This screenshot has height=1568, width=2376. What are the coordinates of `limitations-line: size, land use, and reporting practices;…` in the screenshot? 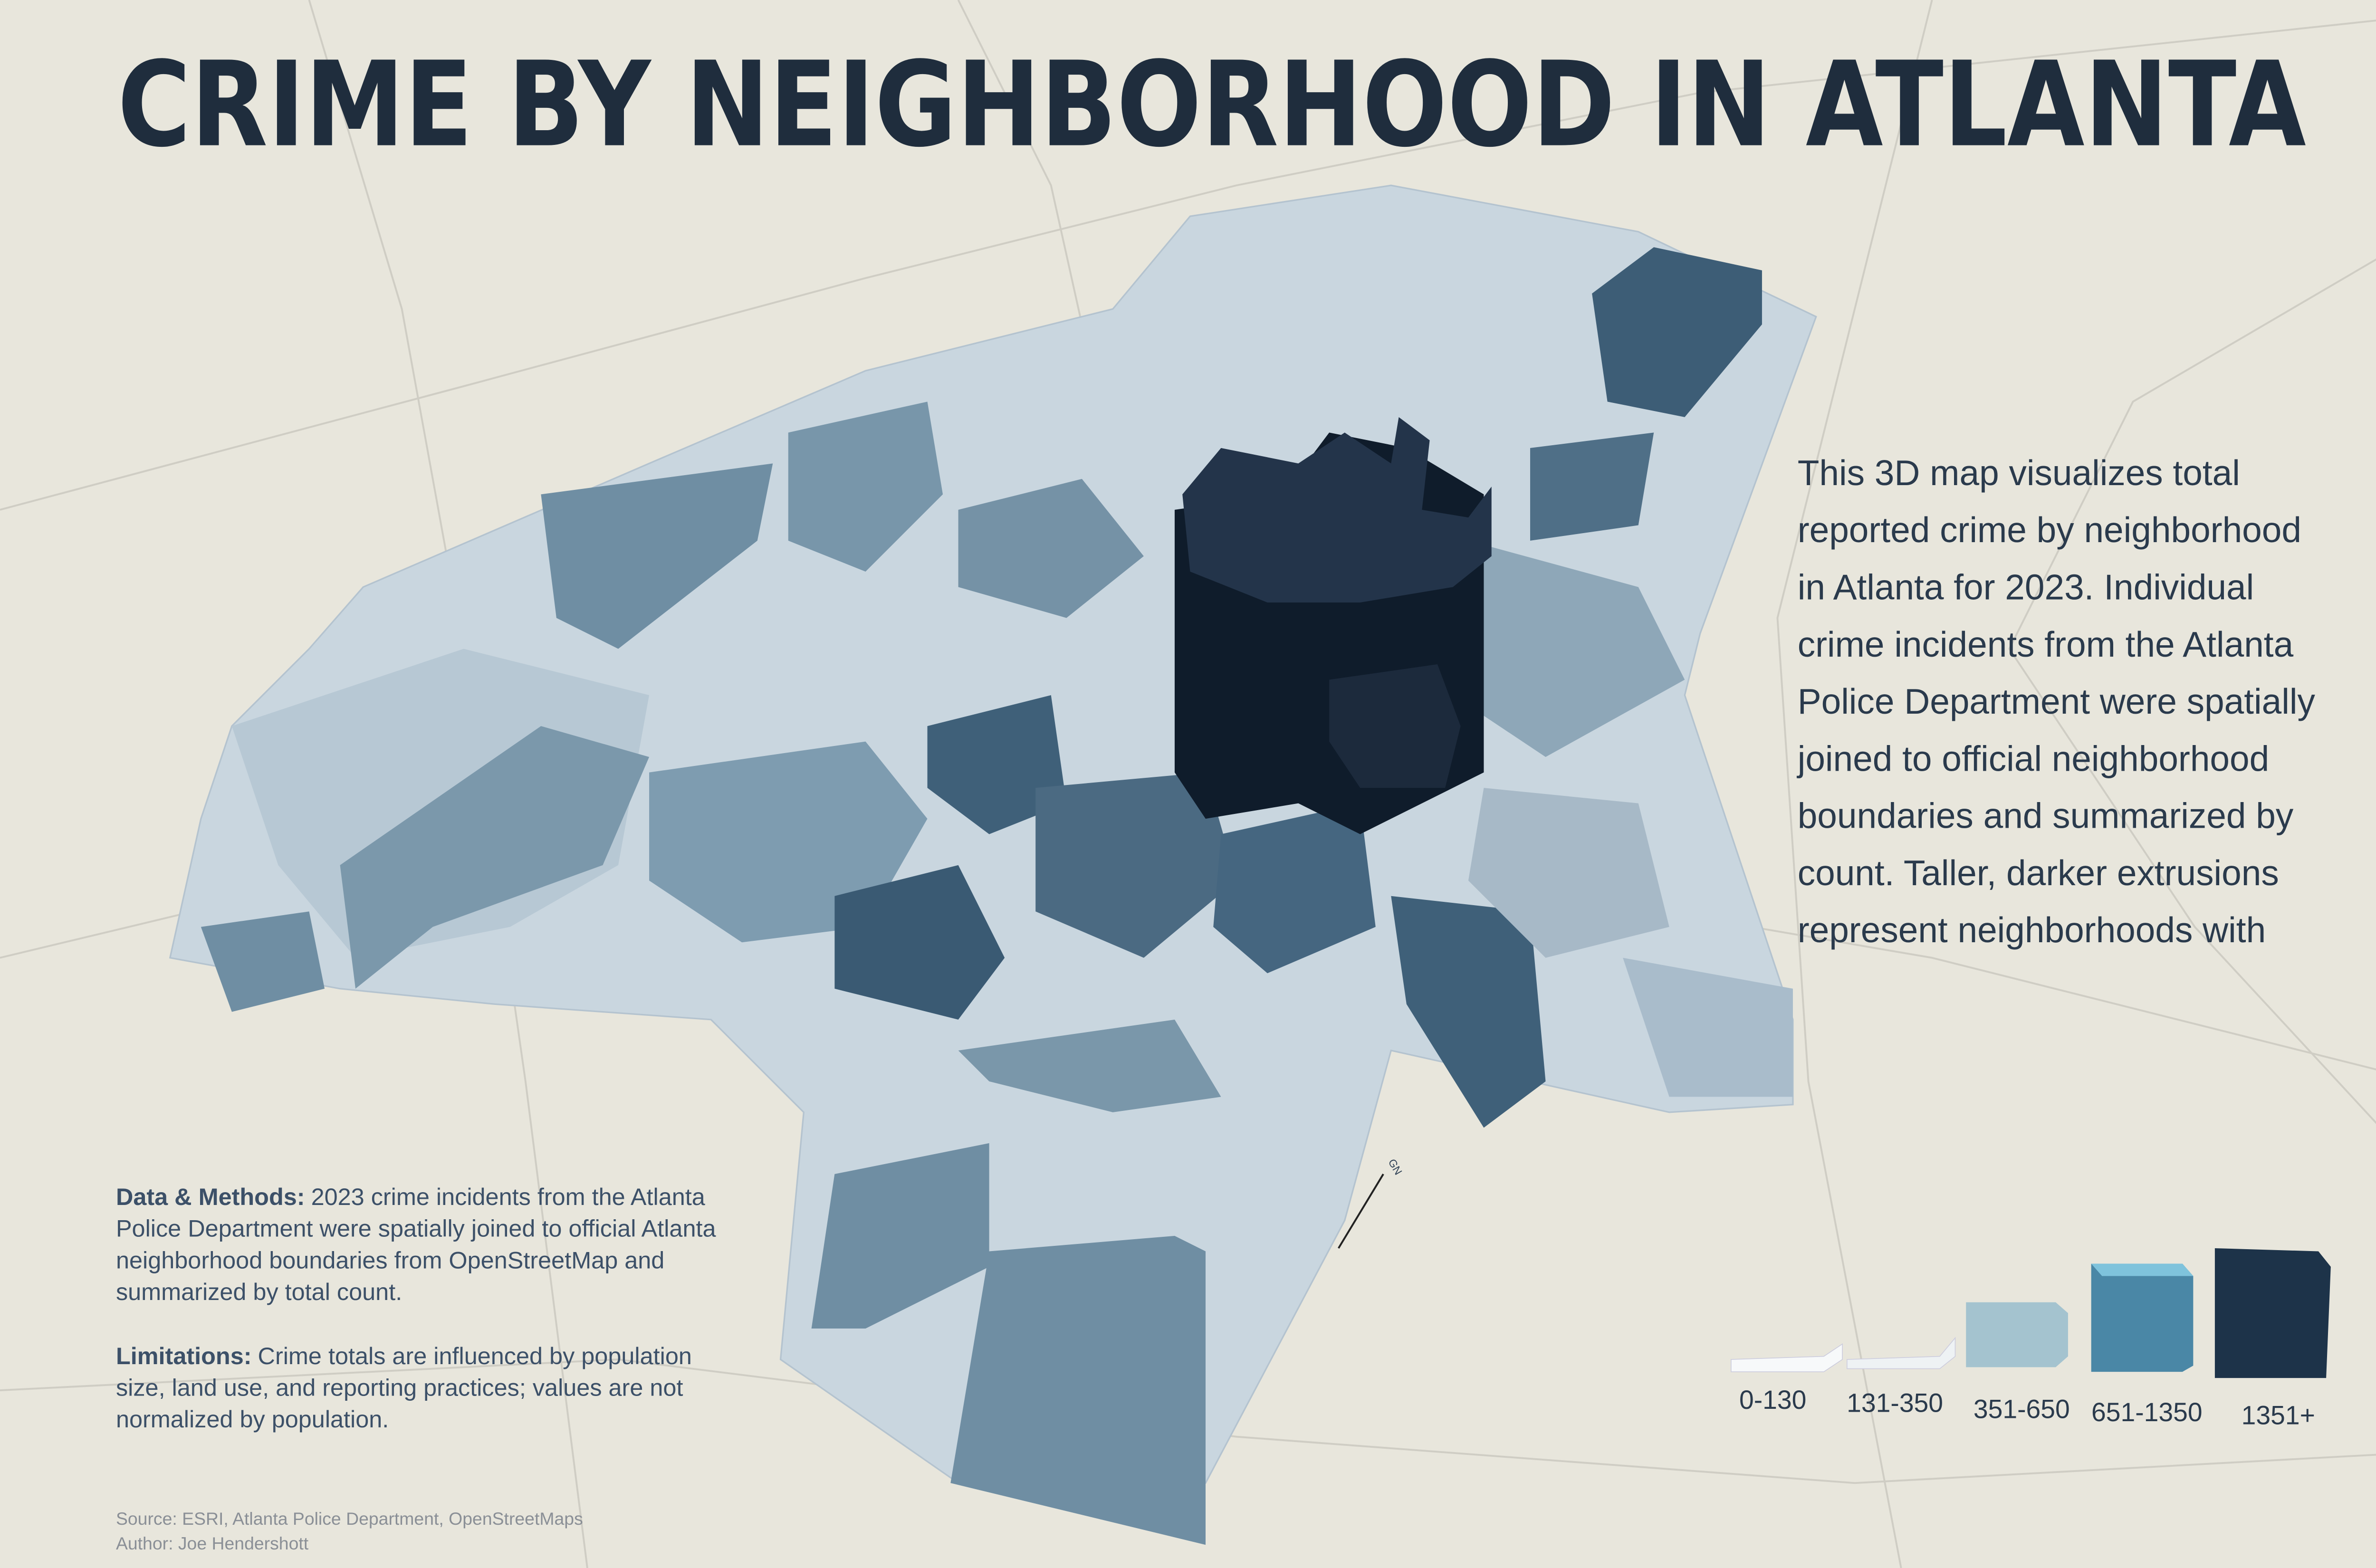 It's located at (399, 1387).